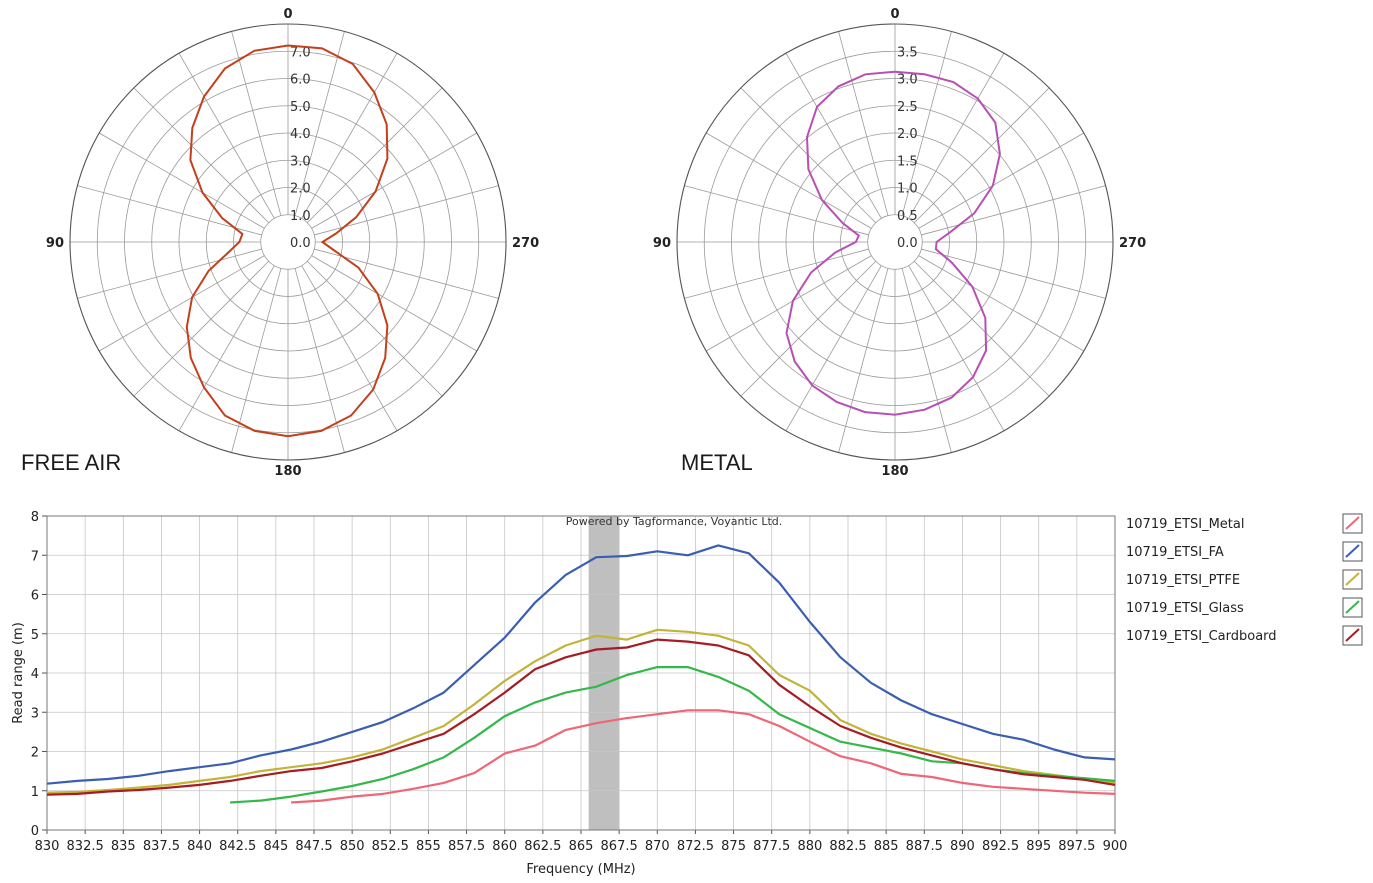 Image resolution: width=1373 pixels, height=883 pixels. I want to click on polar-radial-tick-label: 3.5, so click(907, 52).